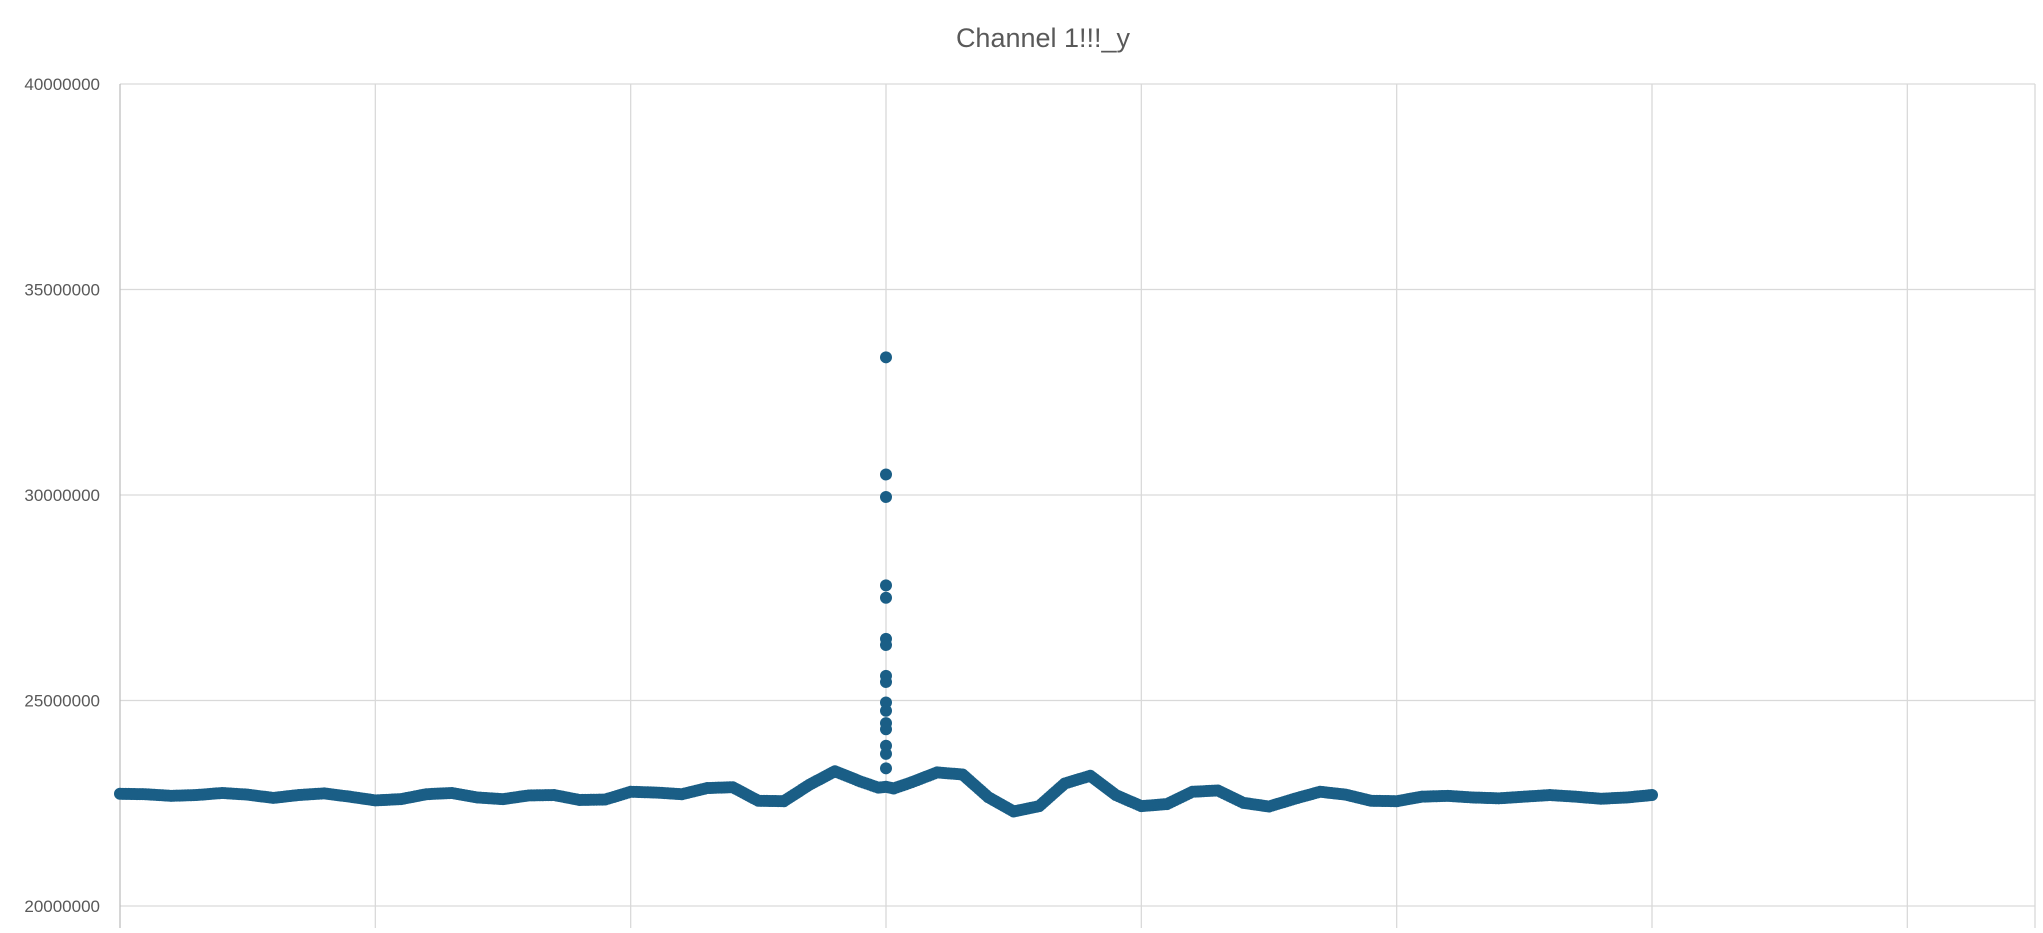 This screenshot has width=2043, height=933. I want to click on y-tick-label: 40000000, so click(62, 84).